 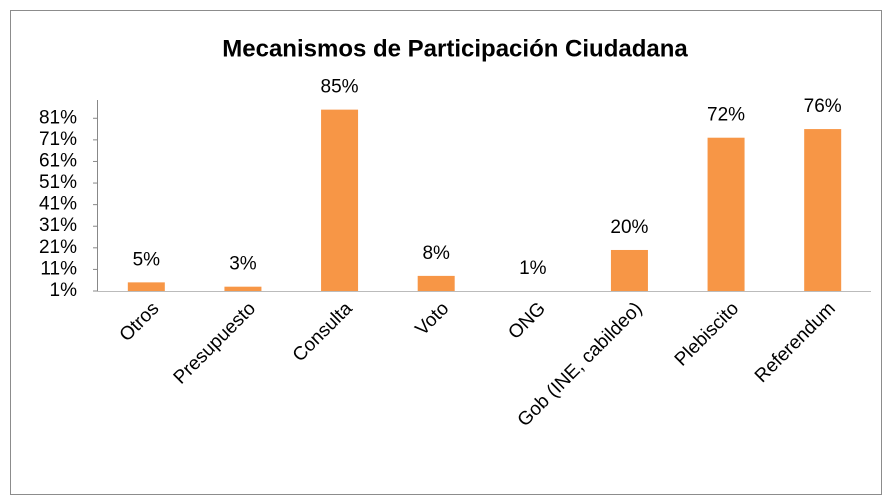 I want to click on chart-title: Mecanismos de Participación Ciudadana, so click(x=455, y=48).